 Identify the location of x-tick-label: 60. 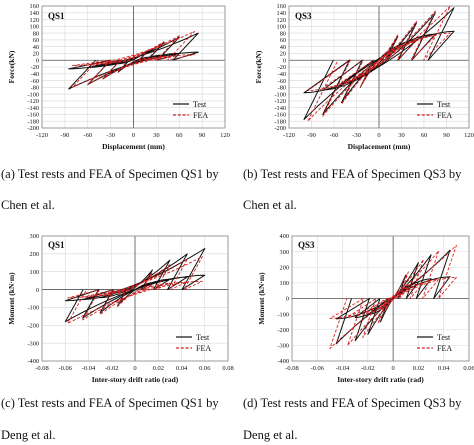
(424, 135).